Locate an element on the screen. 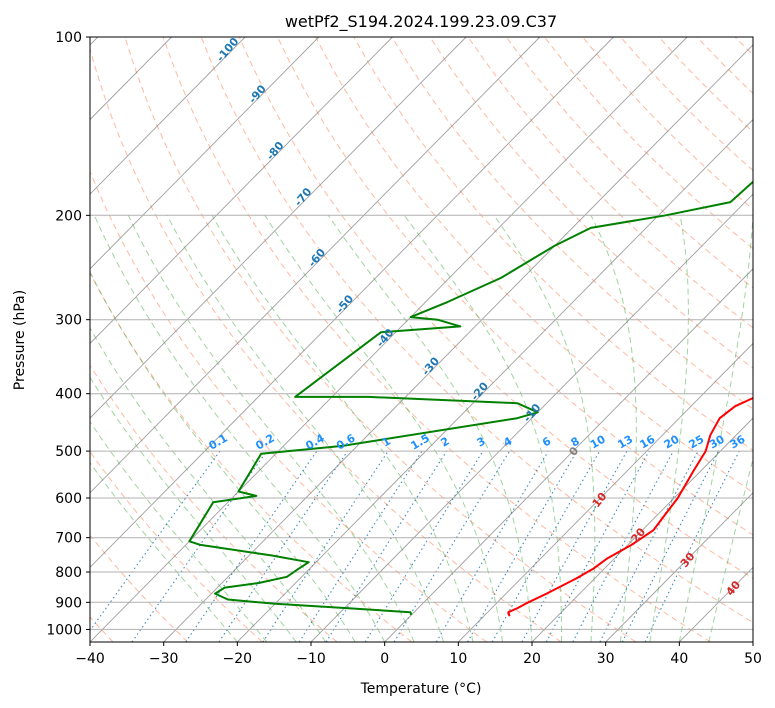 This screenshot has width=775, height=708. y-tick-label: 1000 is located at coordinates (64, 630).